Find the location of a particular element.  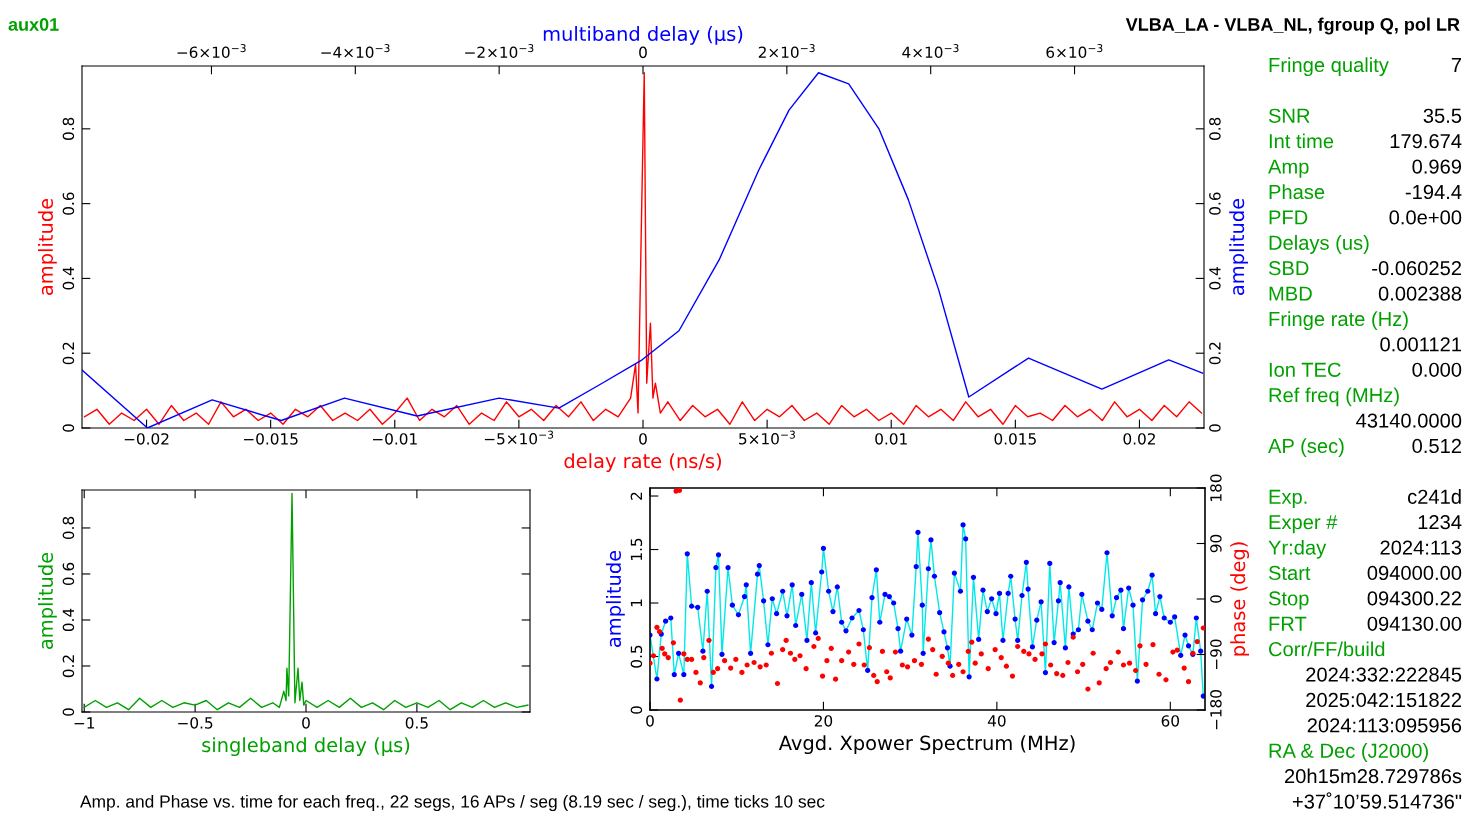

category-label: Ref freq (MHz) is located at coordinates (1334, 397).